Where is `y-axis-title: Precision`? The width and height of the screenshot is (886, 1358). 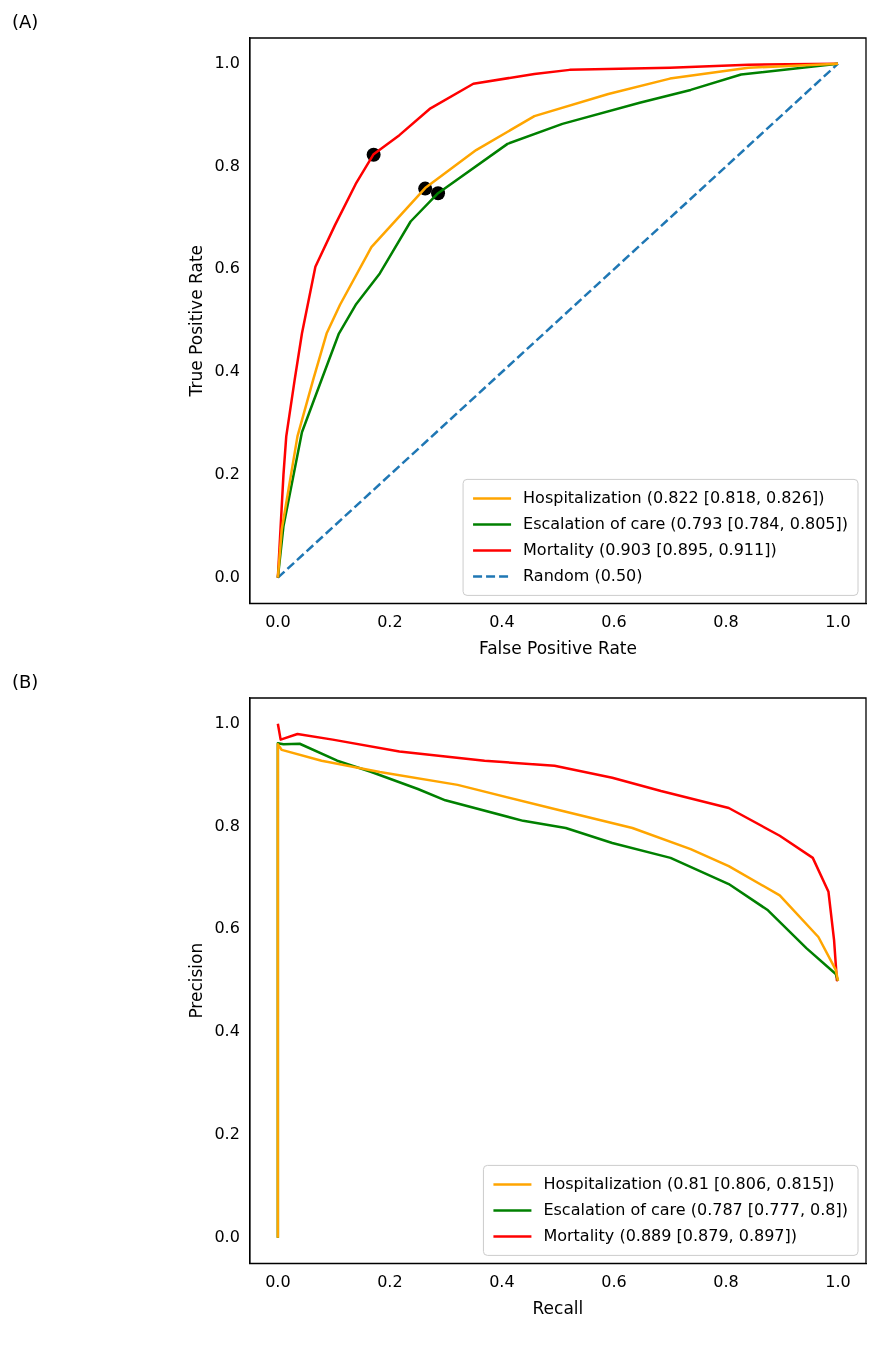 y-axis-title: Precision is located at coordinates (195, 980).